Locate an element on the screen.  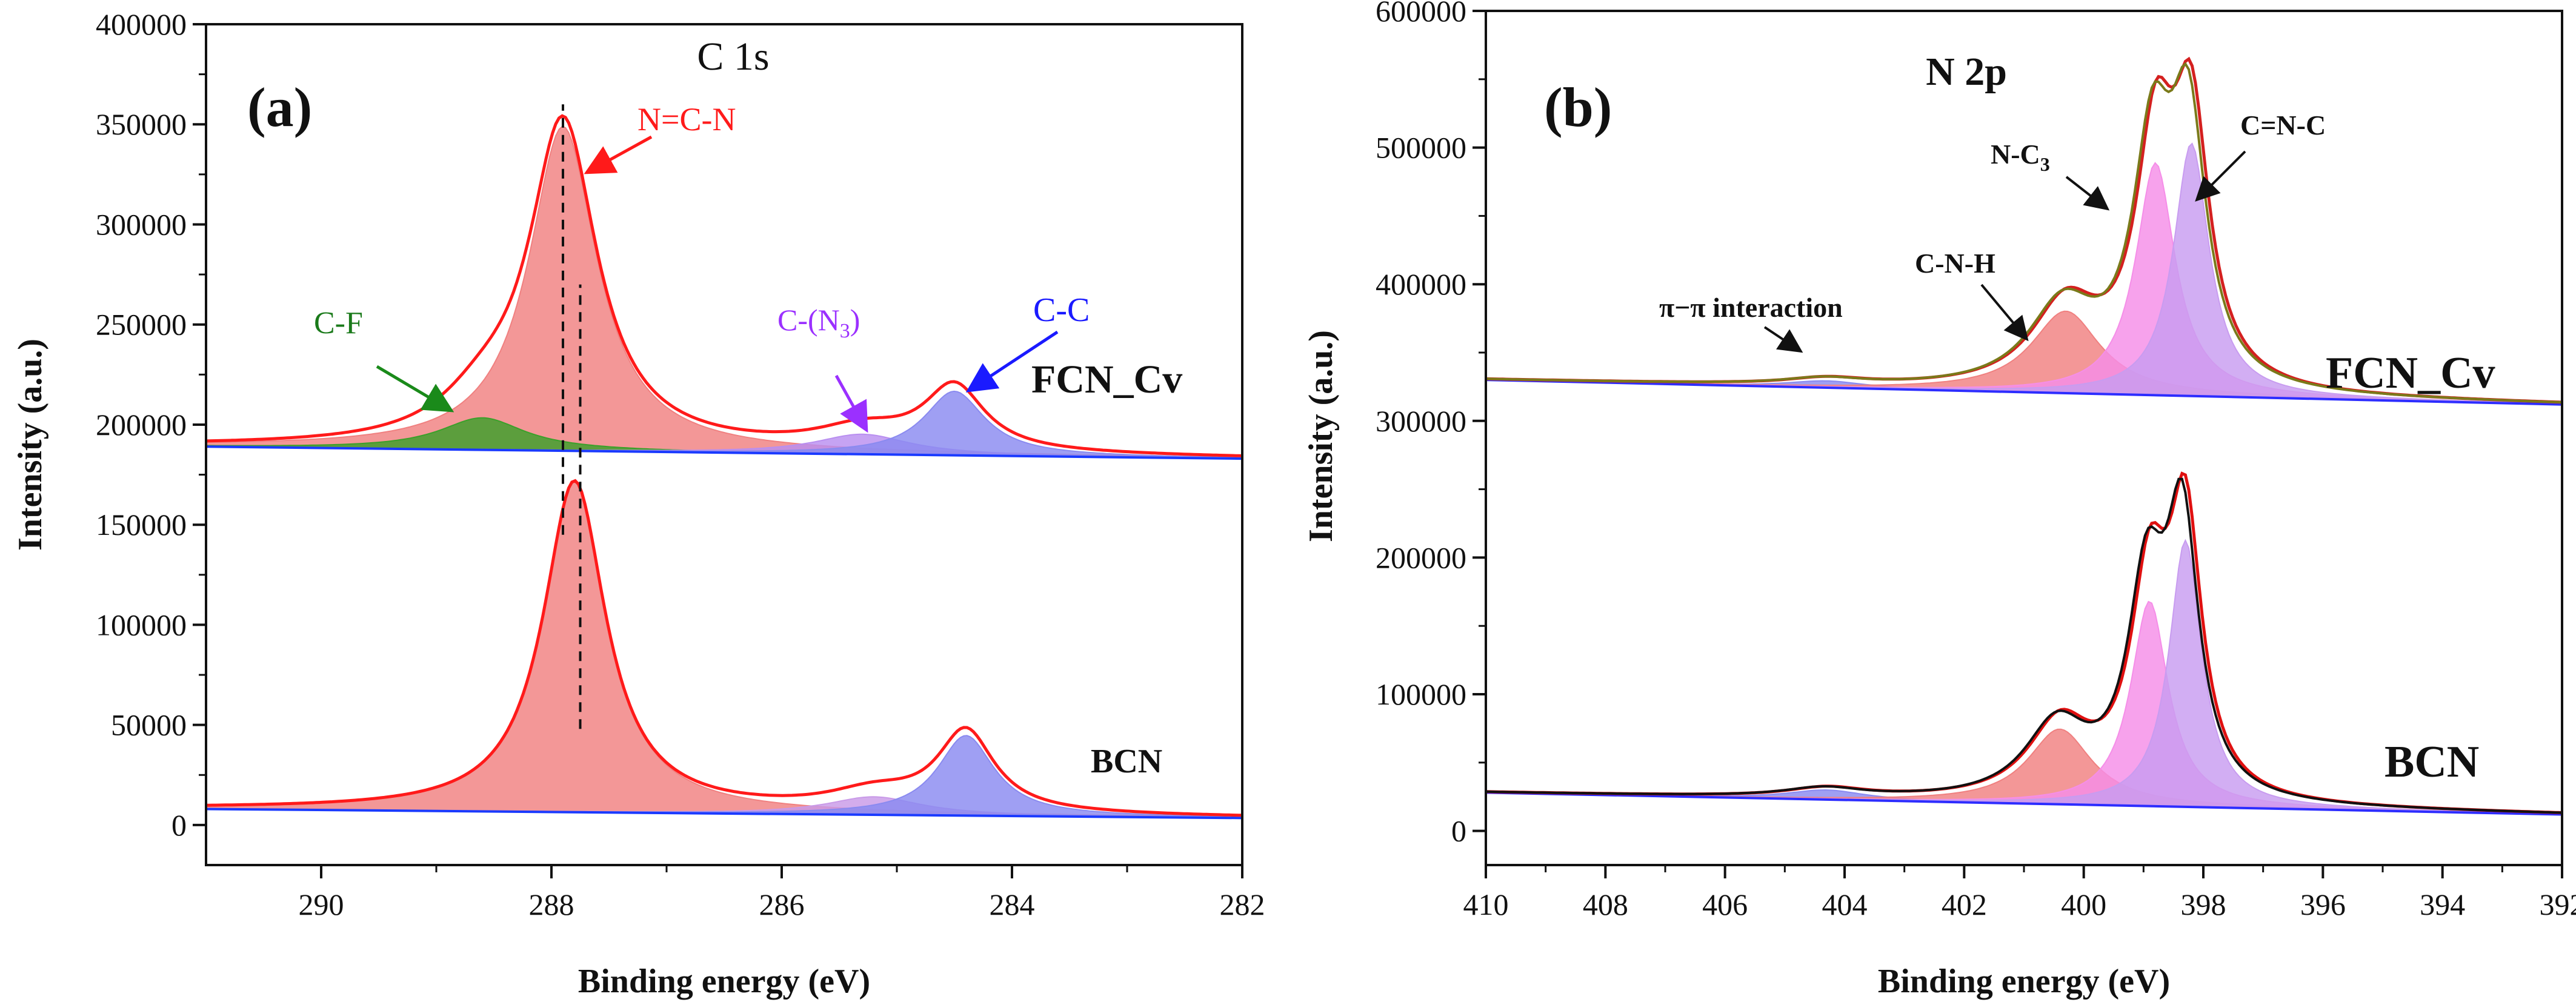
annotation-n-c3: N-C3 is located at coordinates (2020, 157).